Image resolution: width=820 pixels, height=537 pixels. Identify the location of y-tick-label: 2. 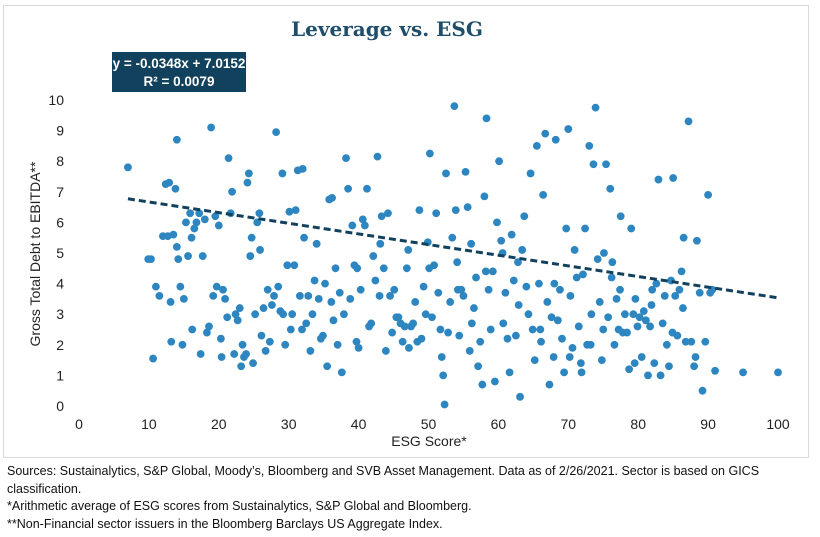
(60, 345).